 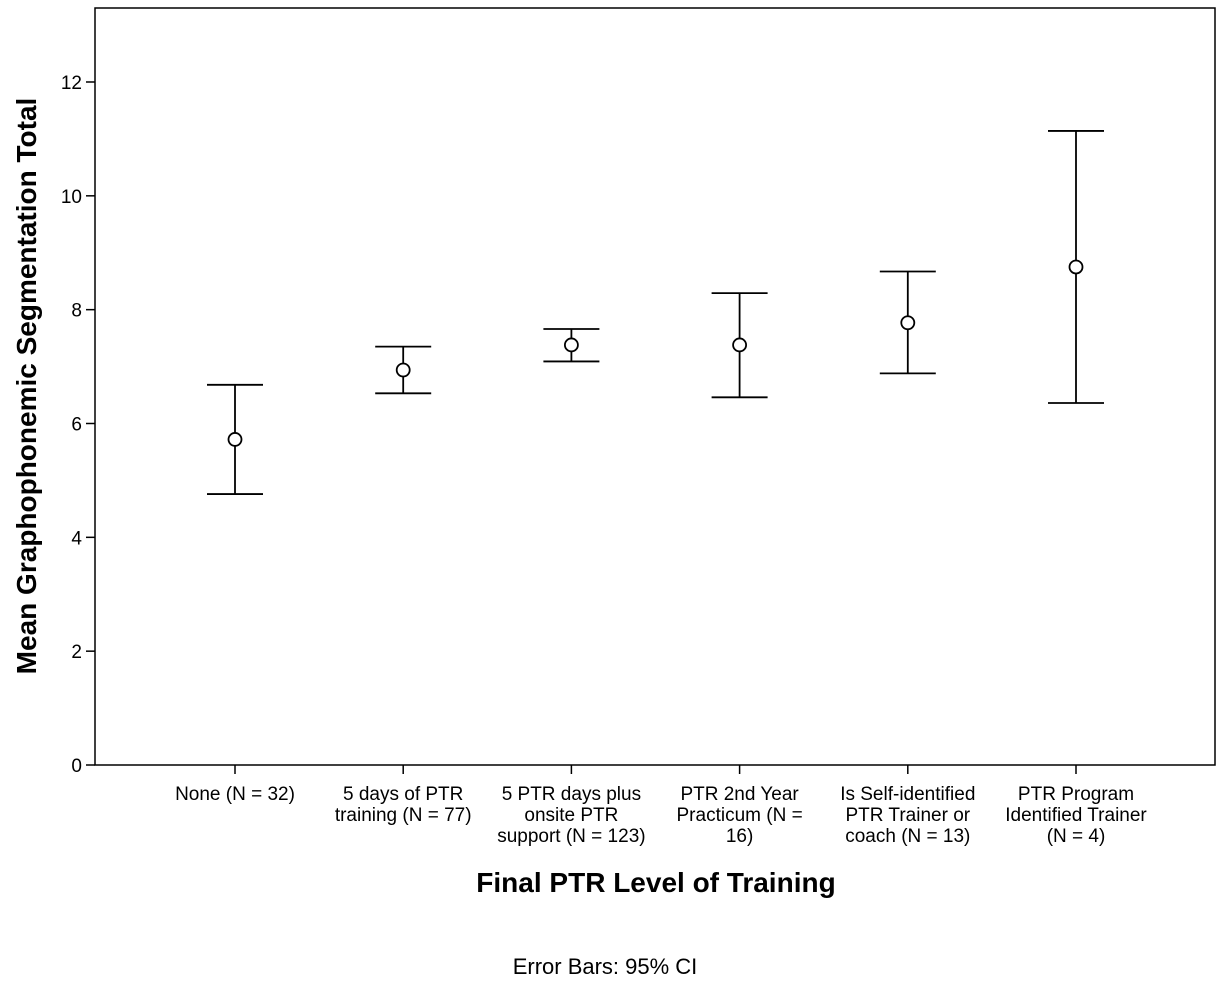 I want to click on x-tick-label-line: None (N = 32), so click(x=235, y=794).